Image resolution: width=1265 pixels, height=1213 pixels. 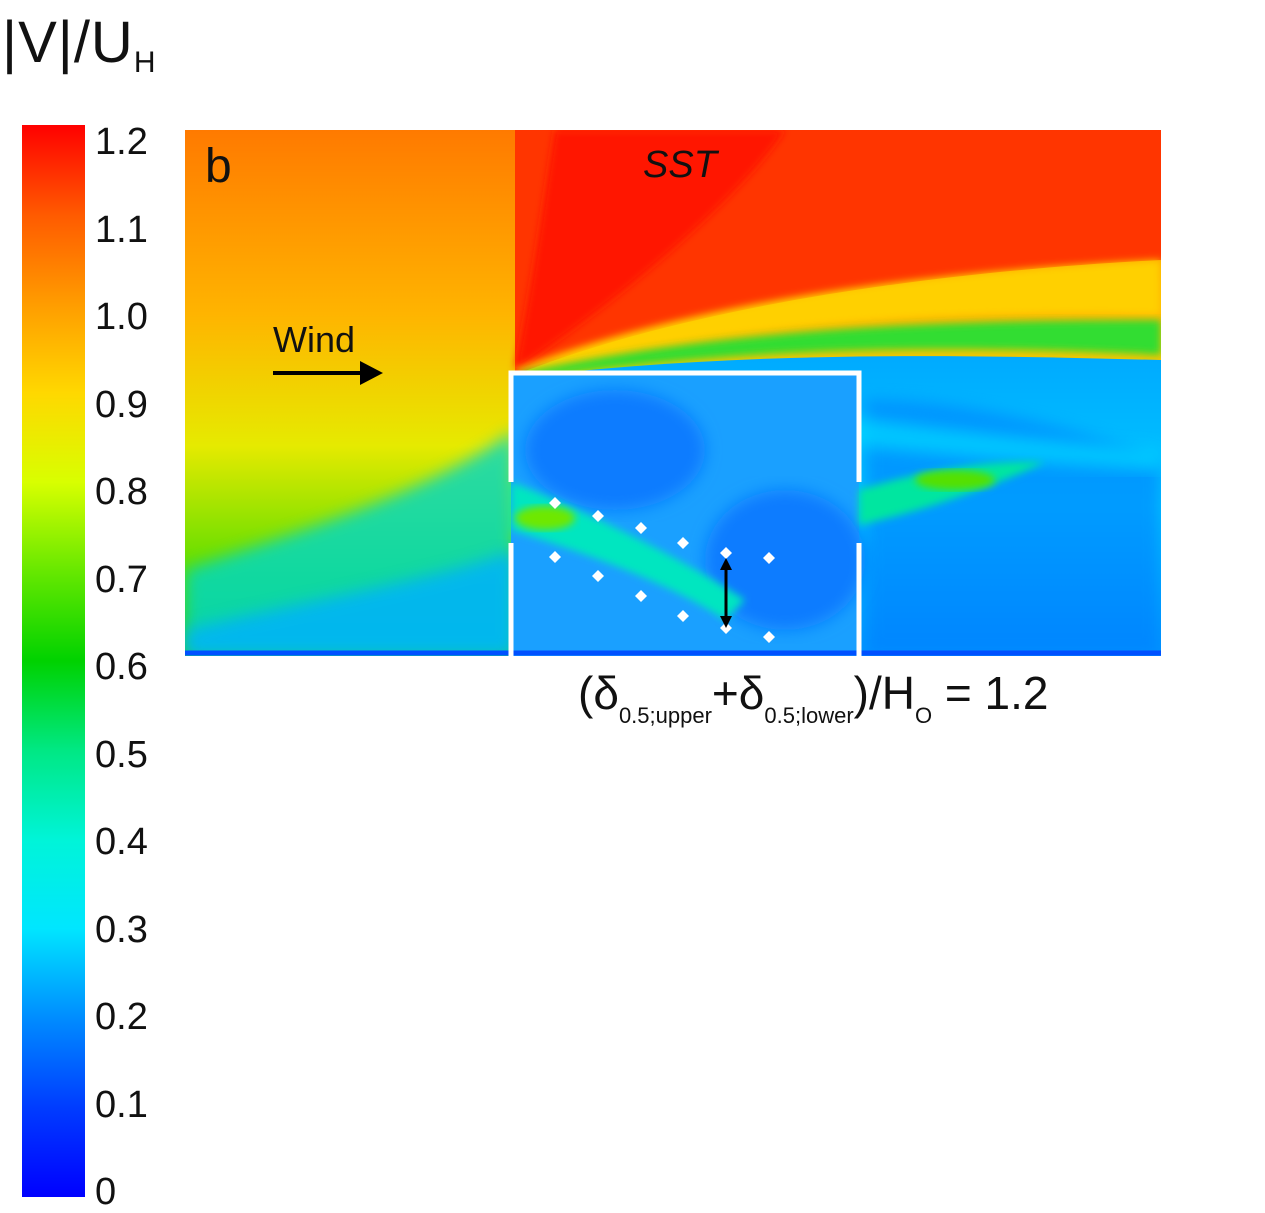 I want to click on colorbar-tick-label: 0.7, so click(x=121, y=579).